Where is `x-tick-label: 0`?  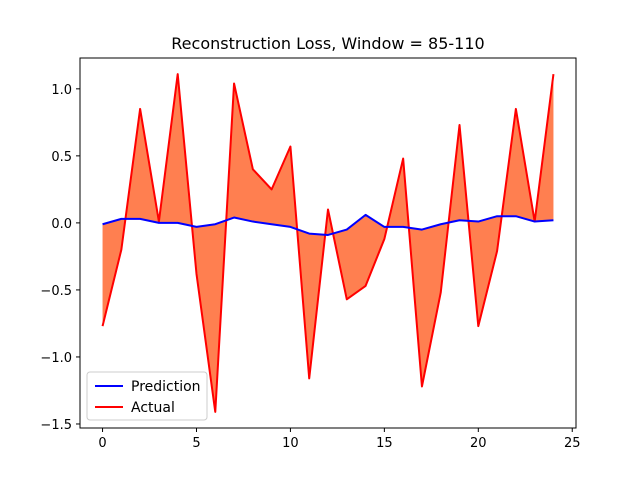 x-tick-label: 0 is located at coordinates (102, 443).